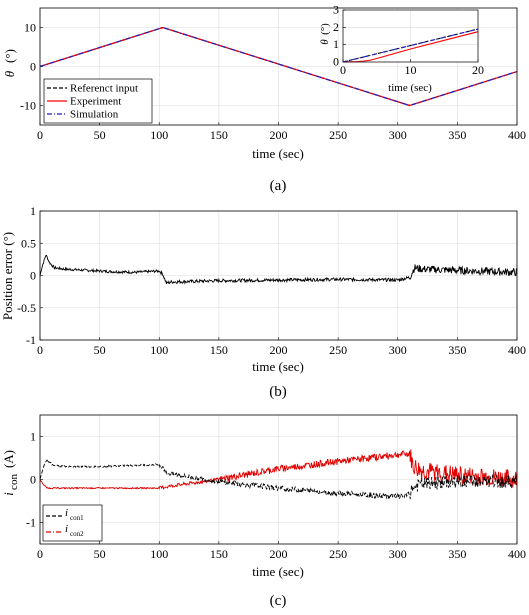  I want to click on ylabel-a-symbol: θ, so click(9, 73).